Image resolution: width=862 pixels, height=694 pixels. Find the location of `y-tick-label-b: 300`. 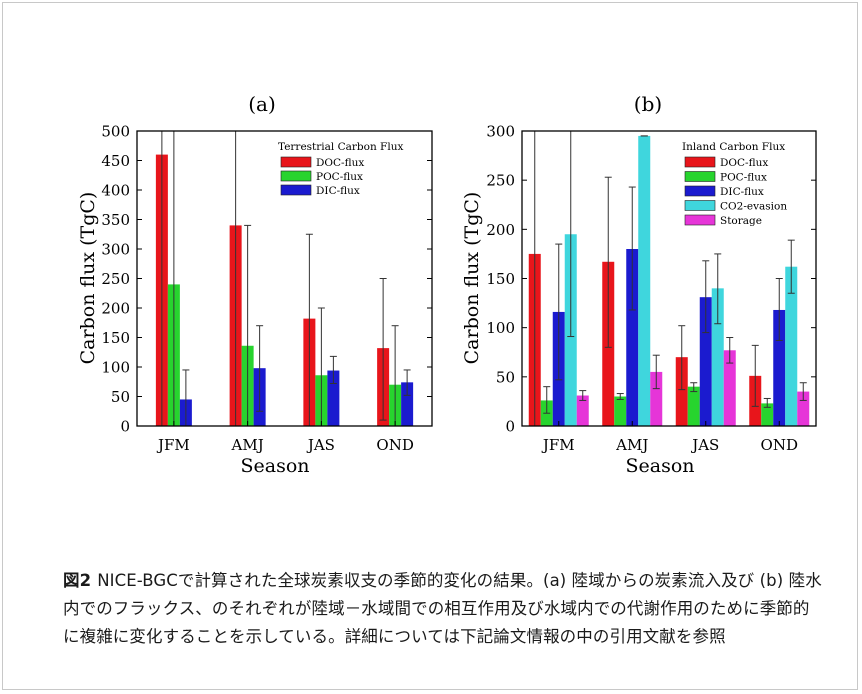

y-tick-label-b: 300 is located at coordinates (500, 132).